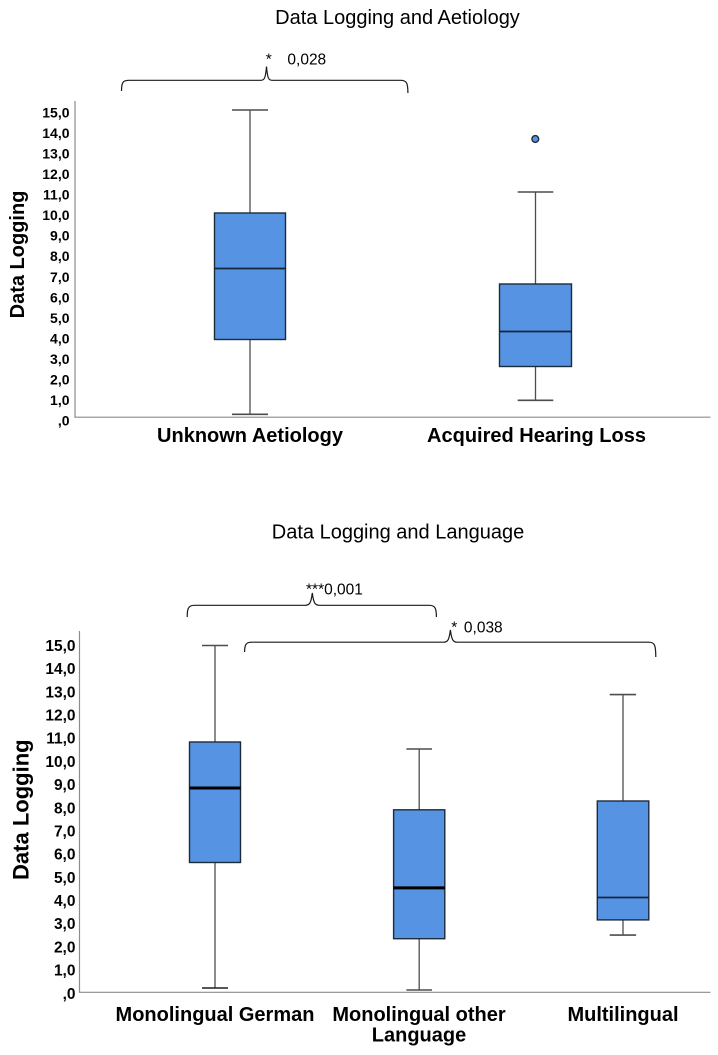 The height and width of the screenshot is (1055, 718). Describe the element at coordinates (306, 59) in the screenshot. I see `svg-text: 0,028` at that location.